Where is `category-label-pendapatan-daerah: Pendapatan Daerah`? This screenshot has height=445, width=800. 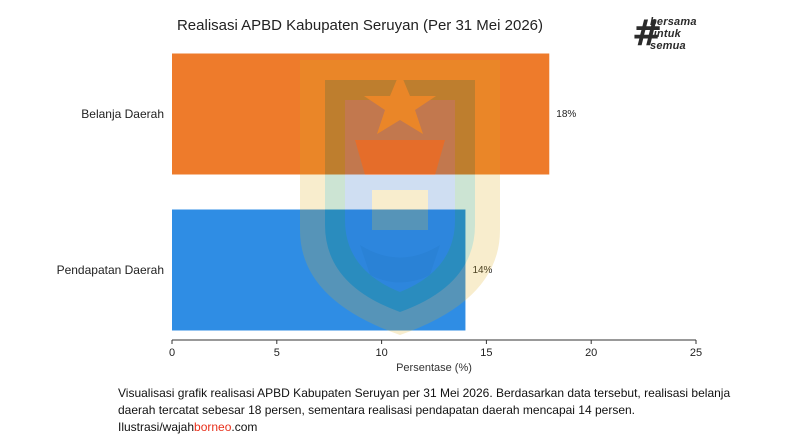
category-label-pendapatan-daerah: Pendapatan Daerah is located at coordinates (110, 270).